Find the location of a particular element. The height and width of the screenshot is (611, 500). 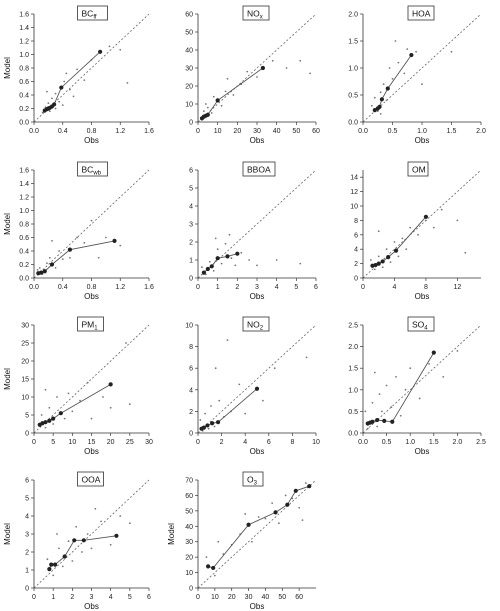

panel-title-subscript: ff is located at coordinates (95, 18).